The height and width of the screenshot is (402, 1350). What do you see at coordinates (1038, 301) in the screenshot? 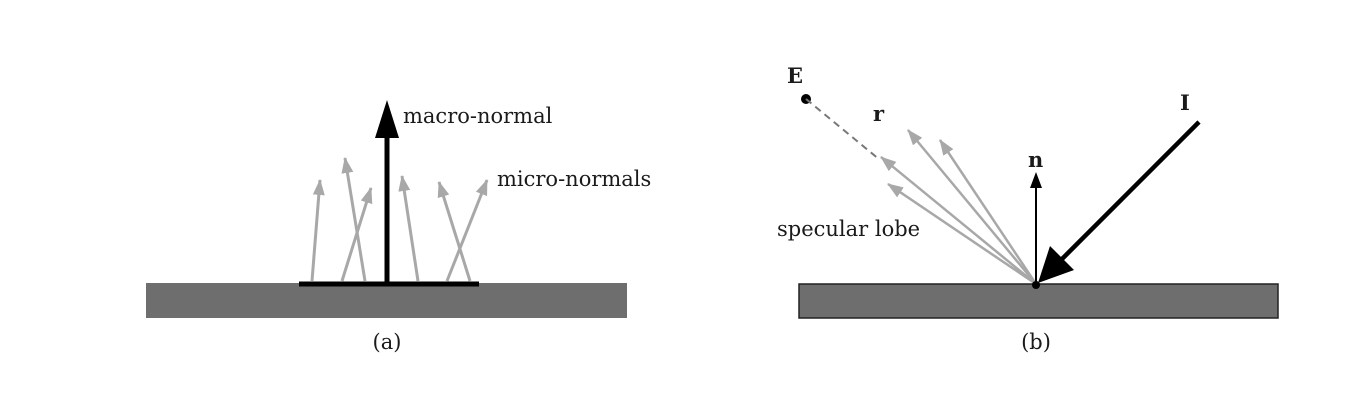
I see `surface-b` at bounding box center [1038, 301].